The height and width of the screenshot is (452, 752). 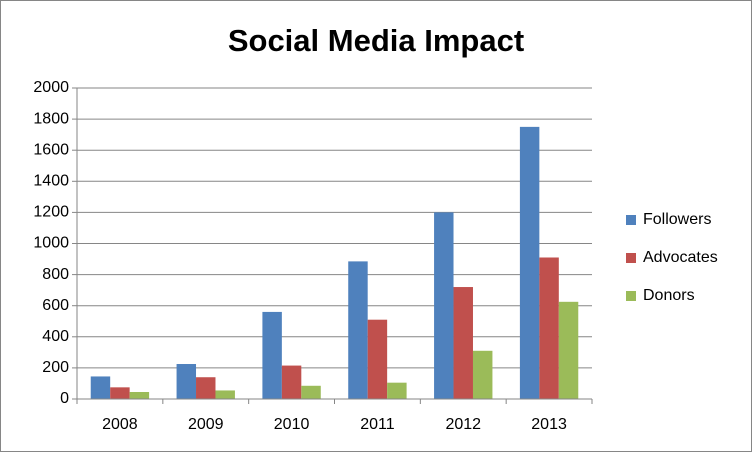 I want to click on x-tick-label: 2013, so click(x=549, y=424).